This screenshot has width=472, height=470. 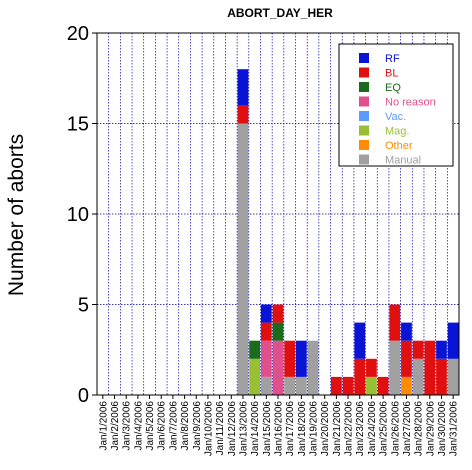 What do you see at coordinates (208, 428) in the screenshot?
I see `x-tick-label: Jan/10/2006` at bounding box center [208, 428].